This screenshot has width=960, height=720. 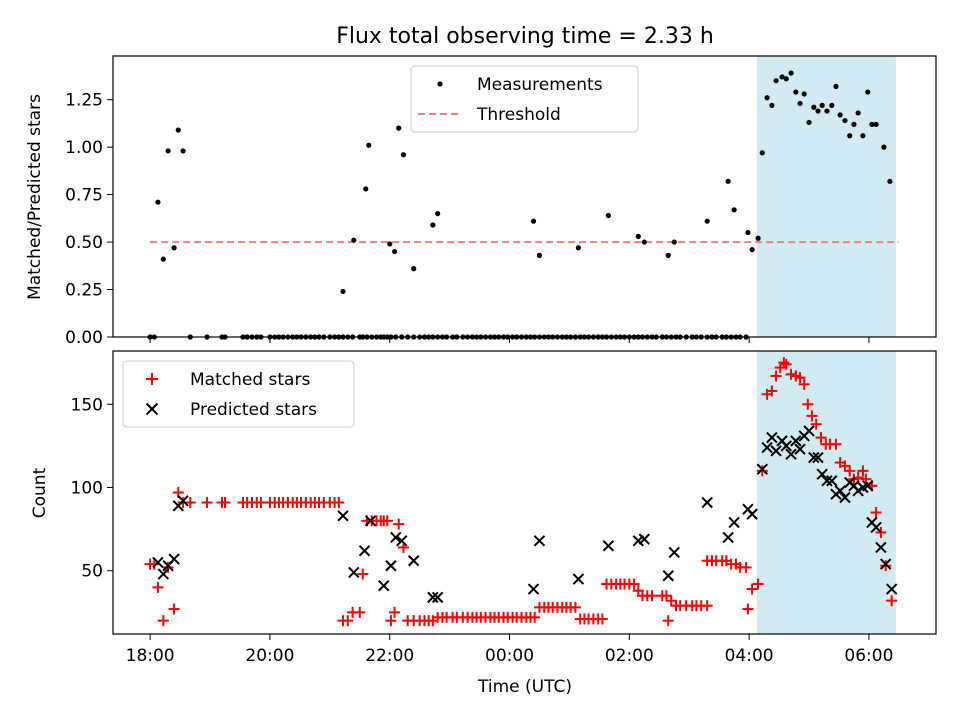 I want to click on legend-matched-marker, so click(x=152, y=379).